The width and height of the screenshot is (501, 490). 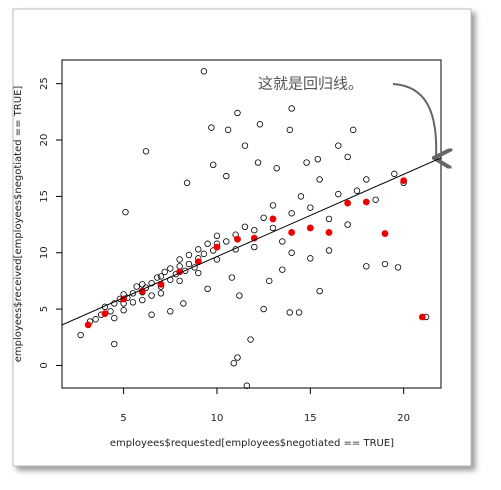 I want to click on y-tick-label: 5, so click(x=44, y=309).